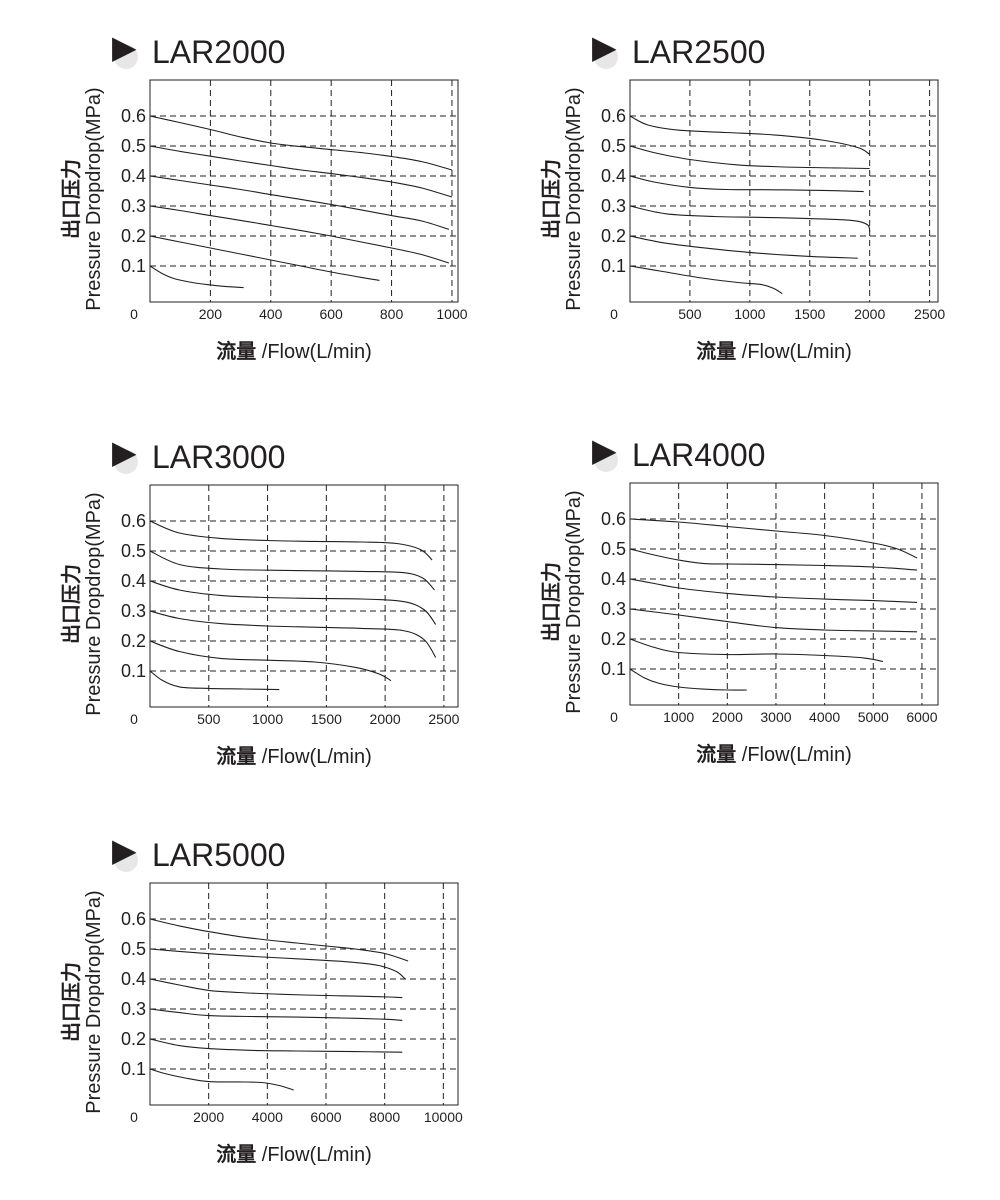 The width and height of the screenshot is (1000, 1200). What do you see at coordinates (209, 719) in the screenshot?
I see `x-tick-label: 500` at bounding box center [209, 719].